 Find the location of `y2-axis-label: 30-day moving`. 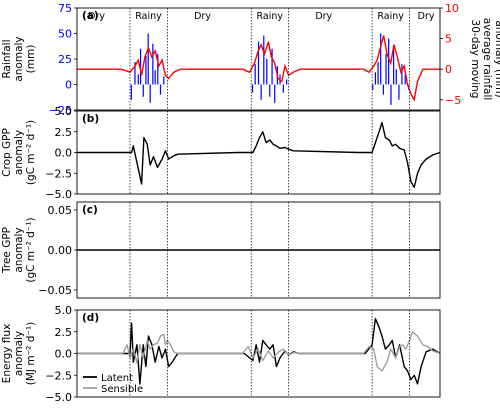

y2-axis-label: 30-day moving is located at coordinates (475, 59).